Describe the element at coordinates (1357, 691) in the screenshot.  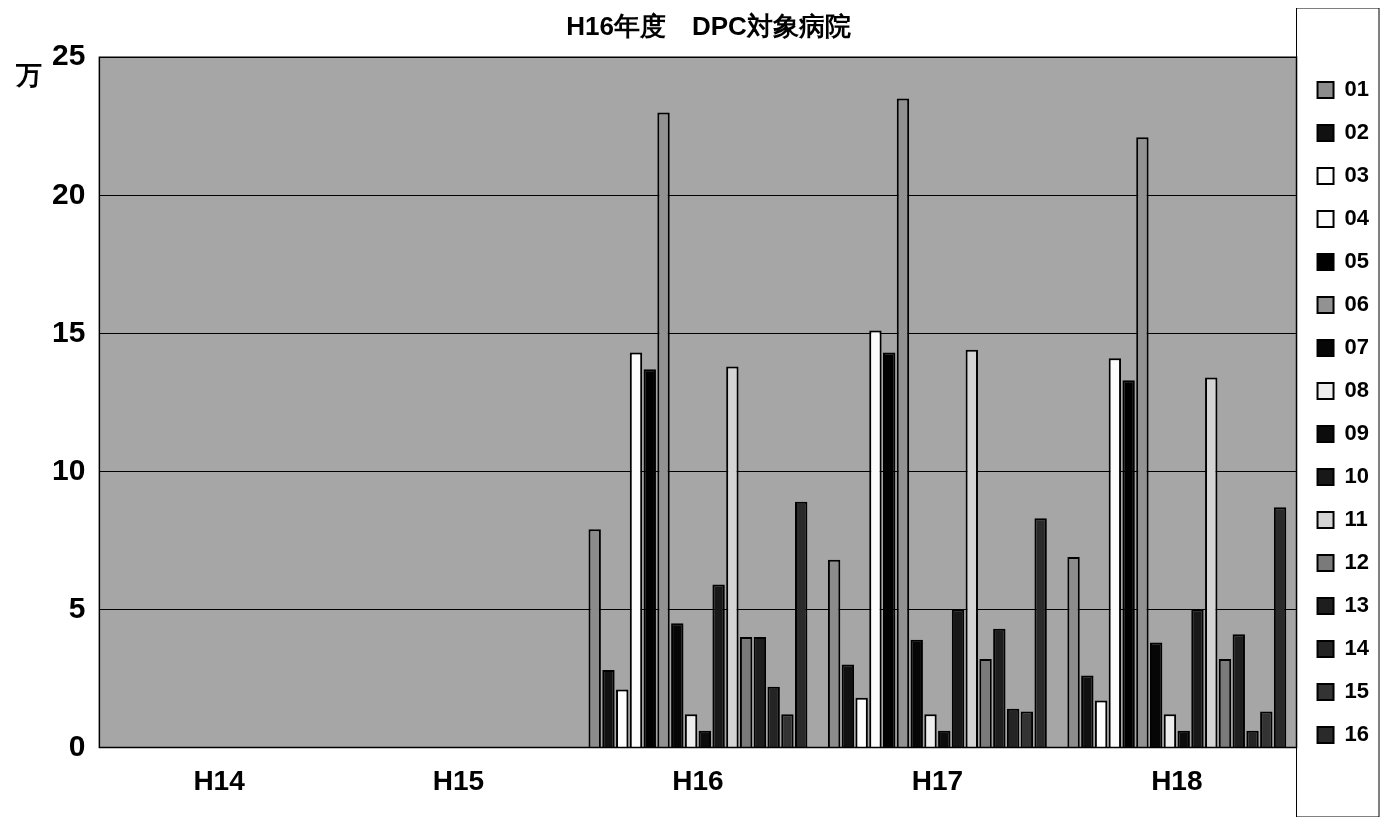
I see `legend-label: 15` at that location.